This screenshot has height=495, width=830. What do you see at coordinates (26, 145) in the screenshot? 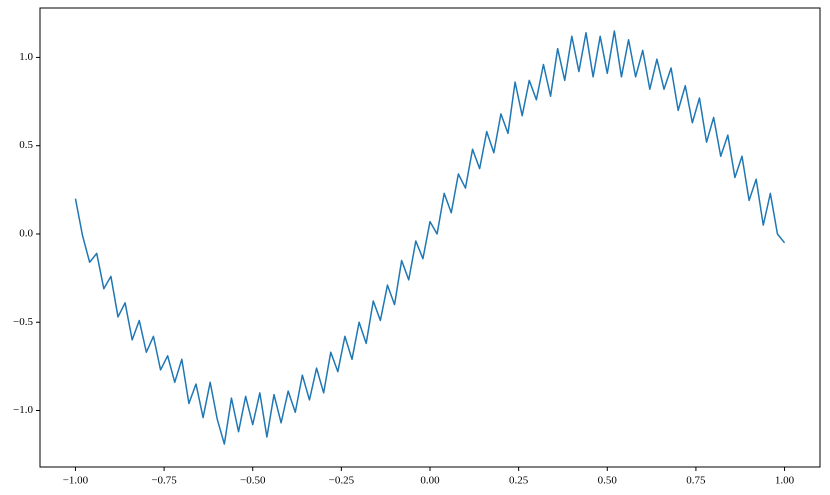
I see `y-tick-label: 0.5` at bounding box center [26, 145].